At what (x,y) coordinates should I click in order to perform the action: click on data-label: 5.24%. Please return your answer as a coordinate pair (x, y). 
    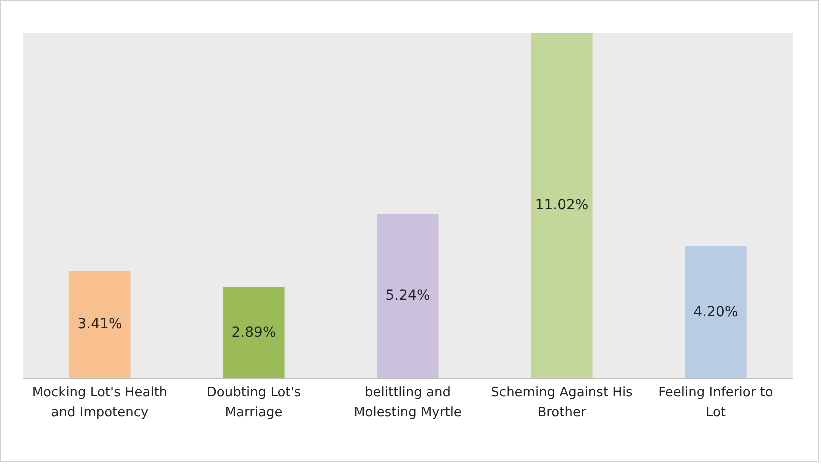
    Looking at the image, I should click on (408, 296).